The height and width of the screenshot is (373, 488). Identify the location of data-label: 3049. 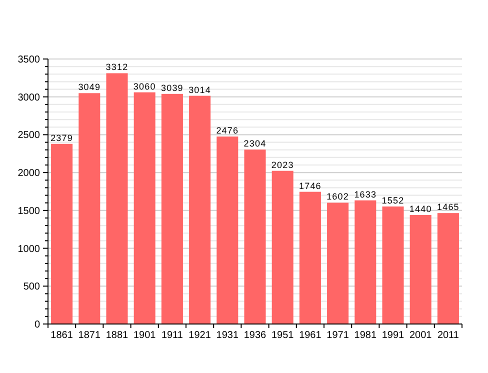
(89, 87).